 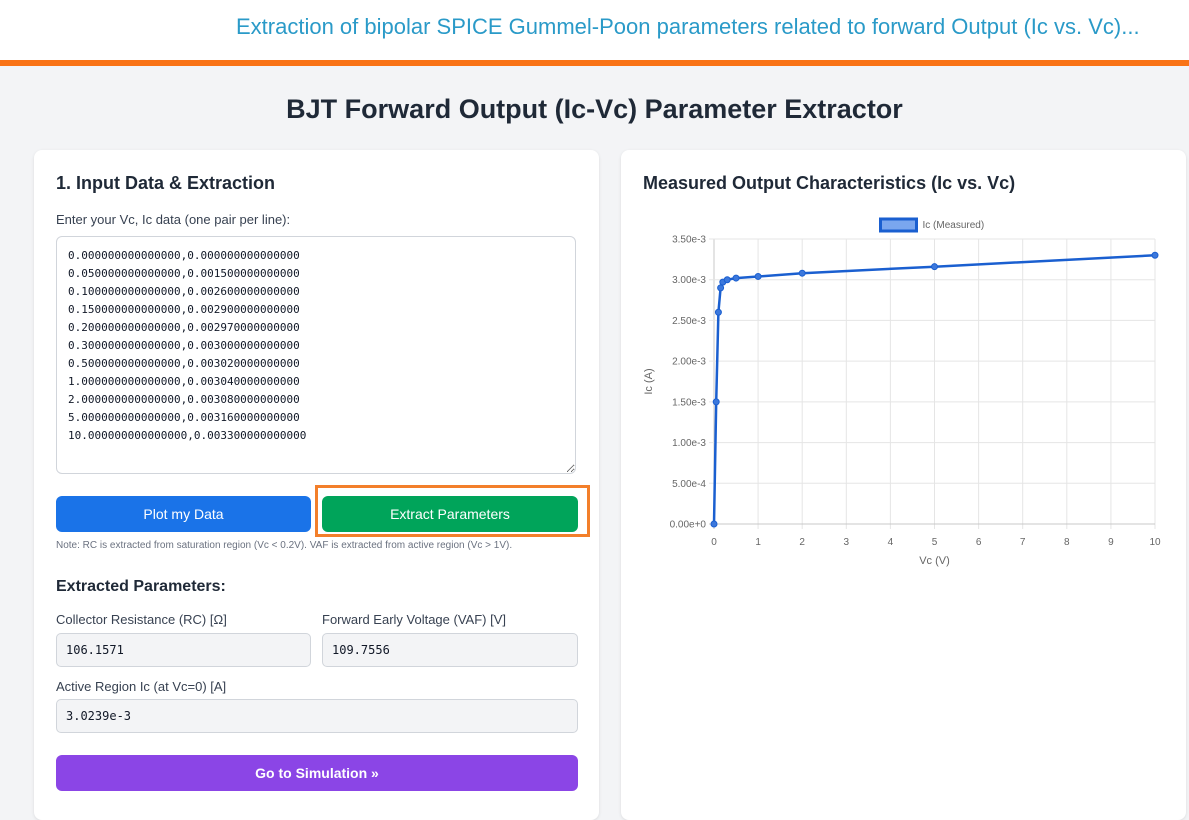 What do you see at coordinates (689, 362) in the screenshot?
I see `y-tick-label: 2.00e-3` at bounding box center [689, 362].